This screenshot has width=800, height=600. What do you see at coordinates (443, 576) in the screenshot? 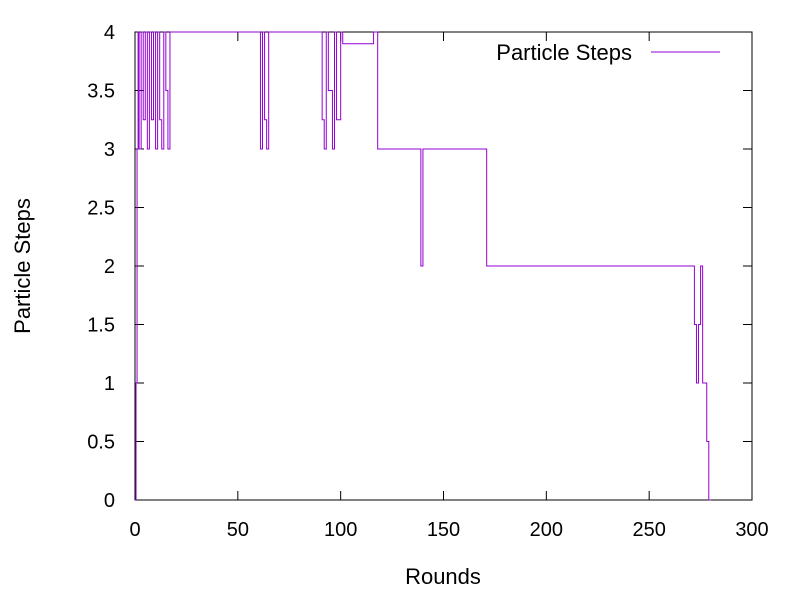
I see `x-axis-title: Rounds` at bounding box center [443, 576].